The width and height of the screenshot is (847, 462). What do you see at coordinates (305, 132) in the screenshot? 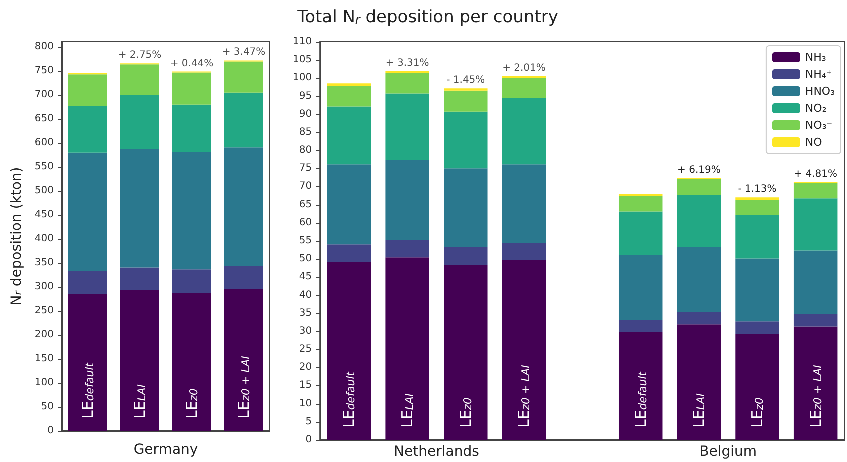
I see `y-tick-label: 85` at bounding box center [305, 132].